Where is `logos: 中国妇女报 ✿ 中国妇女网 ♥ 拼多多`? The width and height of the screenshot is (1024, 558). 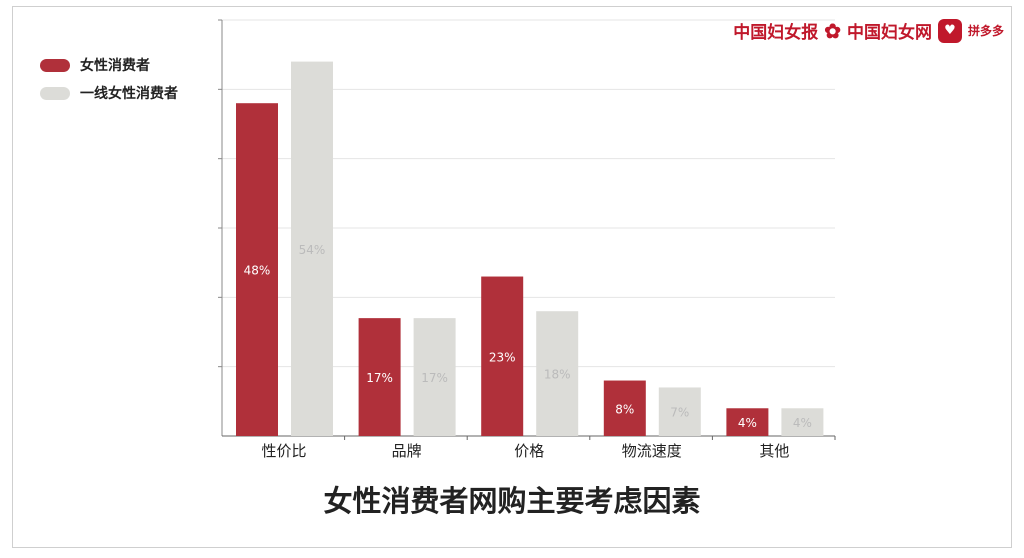 logos: 中国妇女报 ✿ 中国妇女网 ♥ 拼多多 is located at coordinates (868, 30).